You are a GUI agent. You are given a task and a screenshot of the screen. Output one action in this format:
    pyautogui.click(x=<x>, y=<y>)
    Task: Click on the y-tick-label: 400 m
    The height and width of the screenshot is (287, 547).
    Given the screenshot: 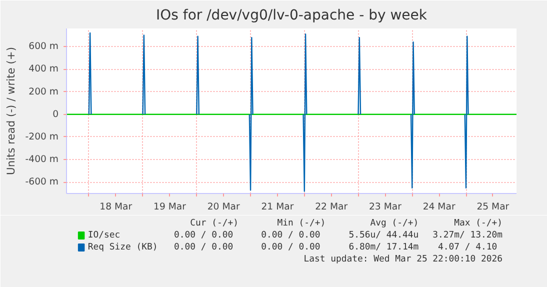 What is the action you would take?
    pyautogui.click(x=43, y=69)
    